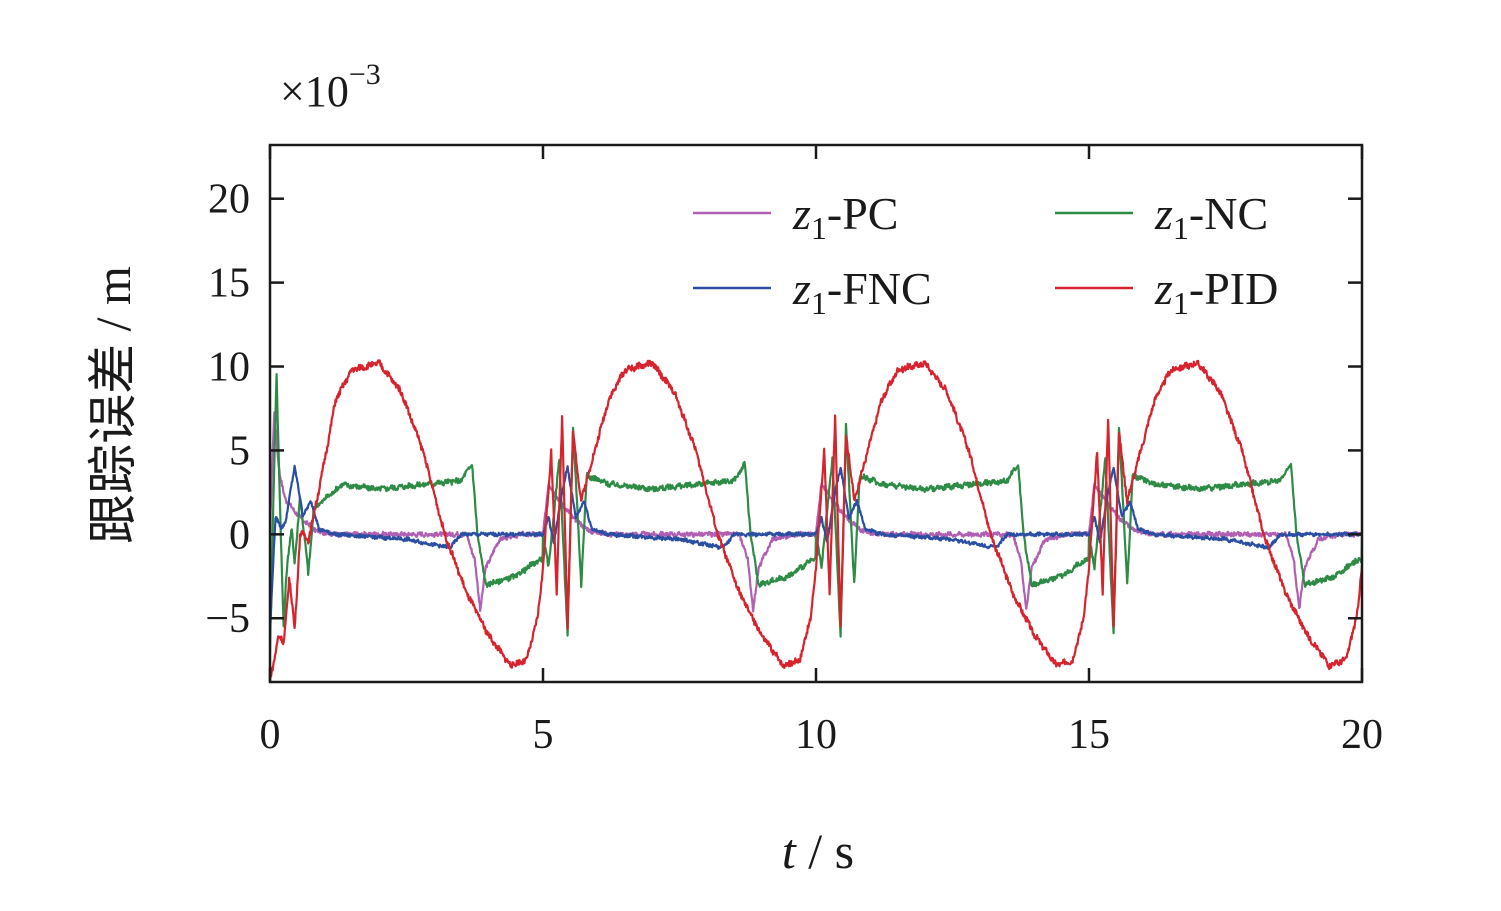 Image resolution: width=1501 pixels, height=911 pixels. Describe the element at coordinates (239, 451) in the screenshot. I see `y-tick-label: 5` at that location.